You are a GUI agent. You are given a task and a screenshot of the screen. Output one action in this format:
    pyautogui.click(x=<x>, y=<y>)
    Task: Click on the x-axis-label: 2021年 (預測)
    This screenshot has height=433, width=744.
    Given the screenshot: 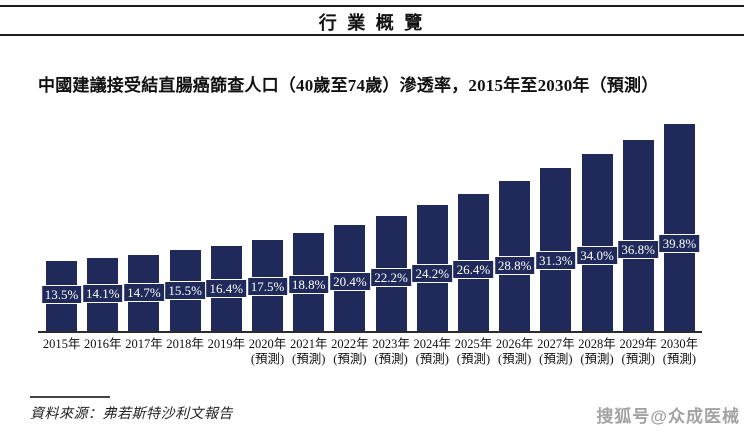 What is the action you would take?
    pyautogui.click(x=308, y=352)
    